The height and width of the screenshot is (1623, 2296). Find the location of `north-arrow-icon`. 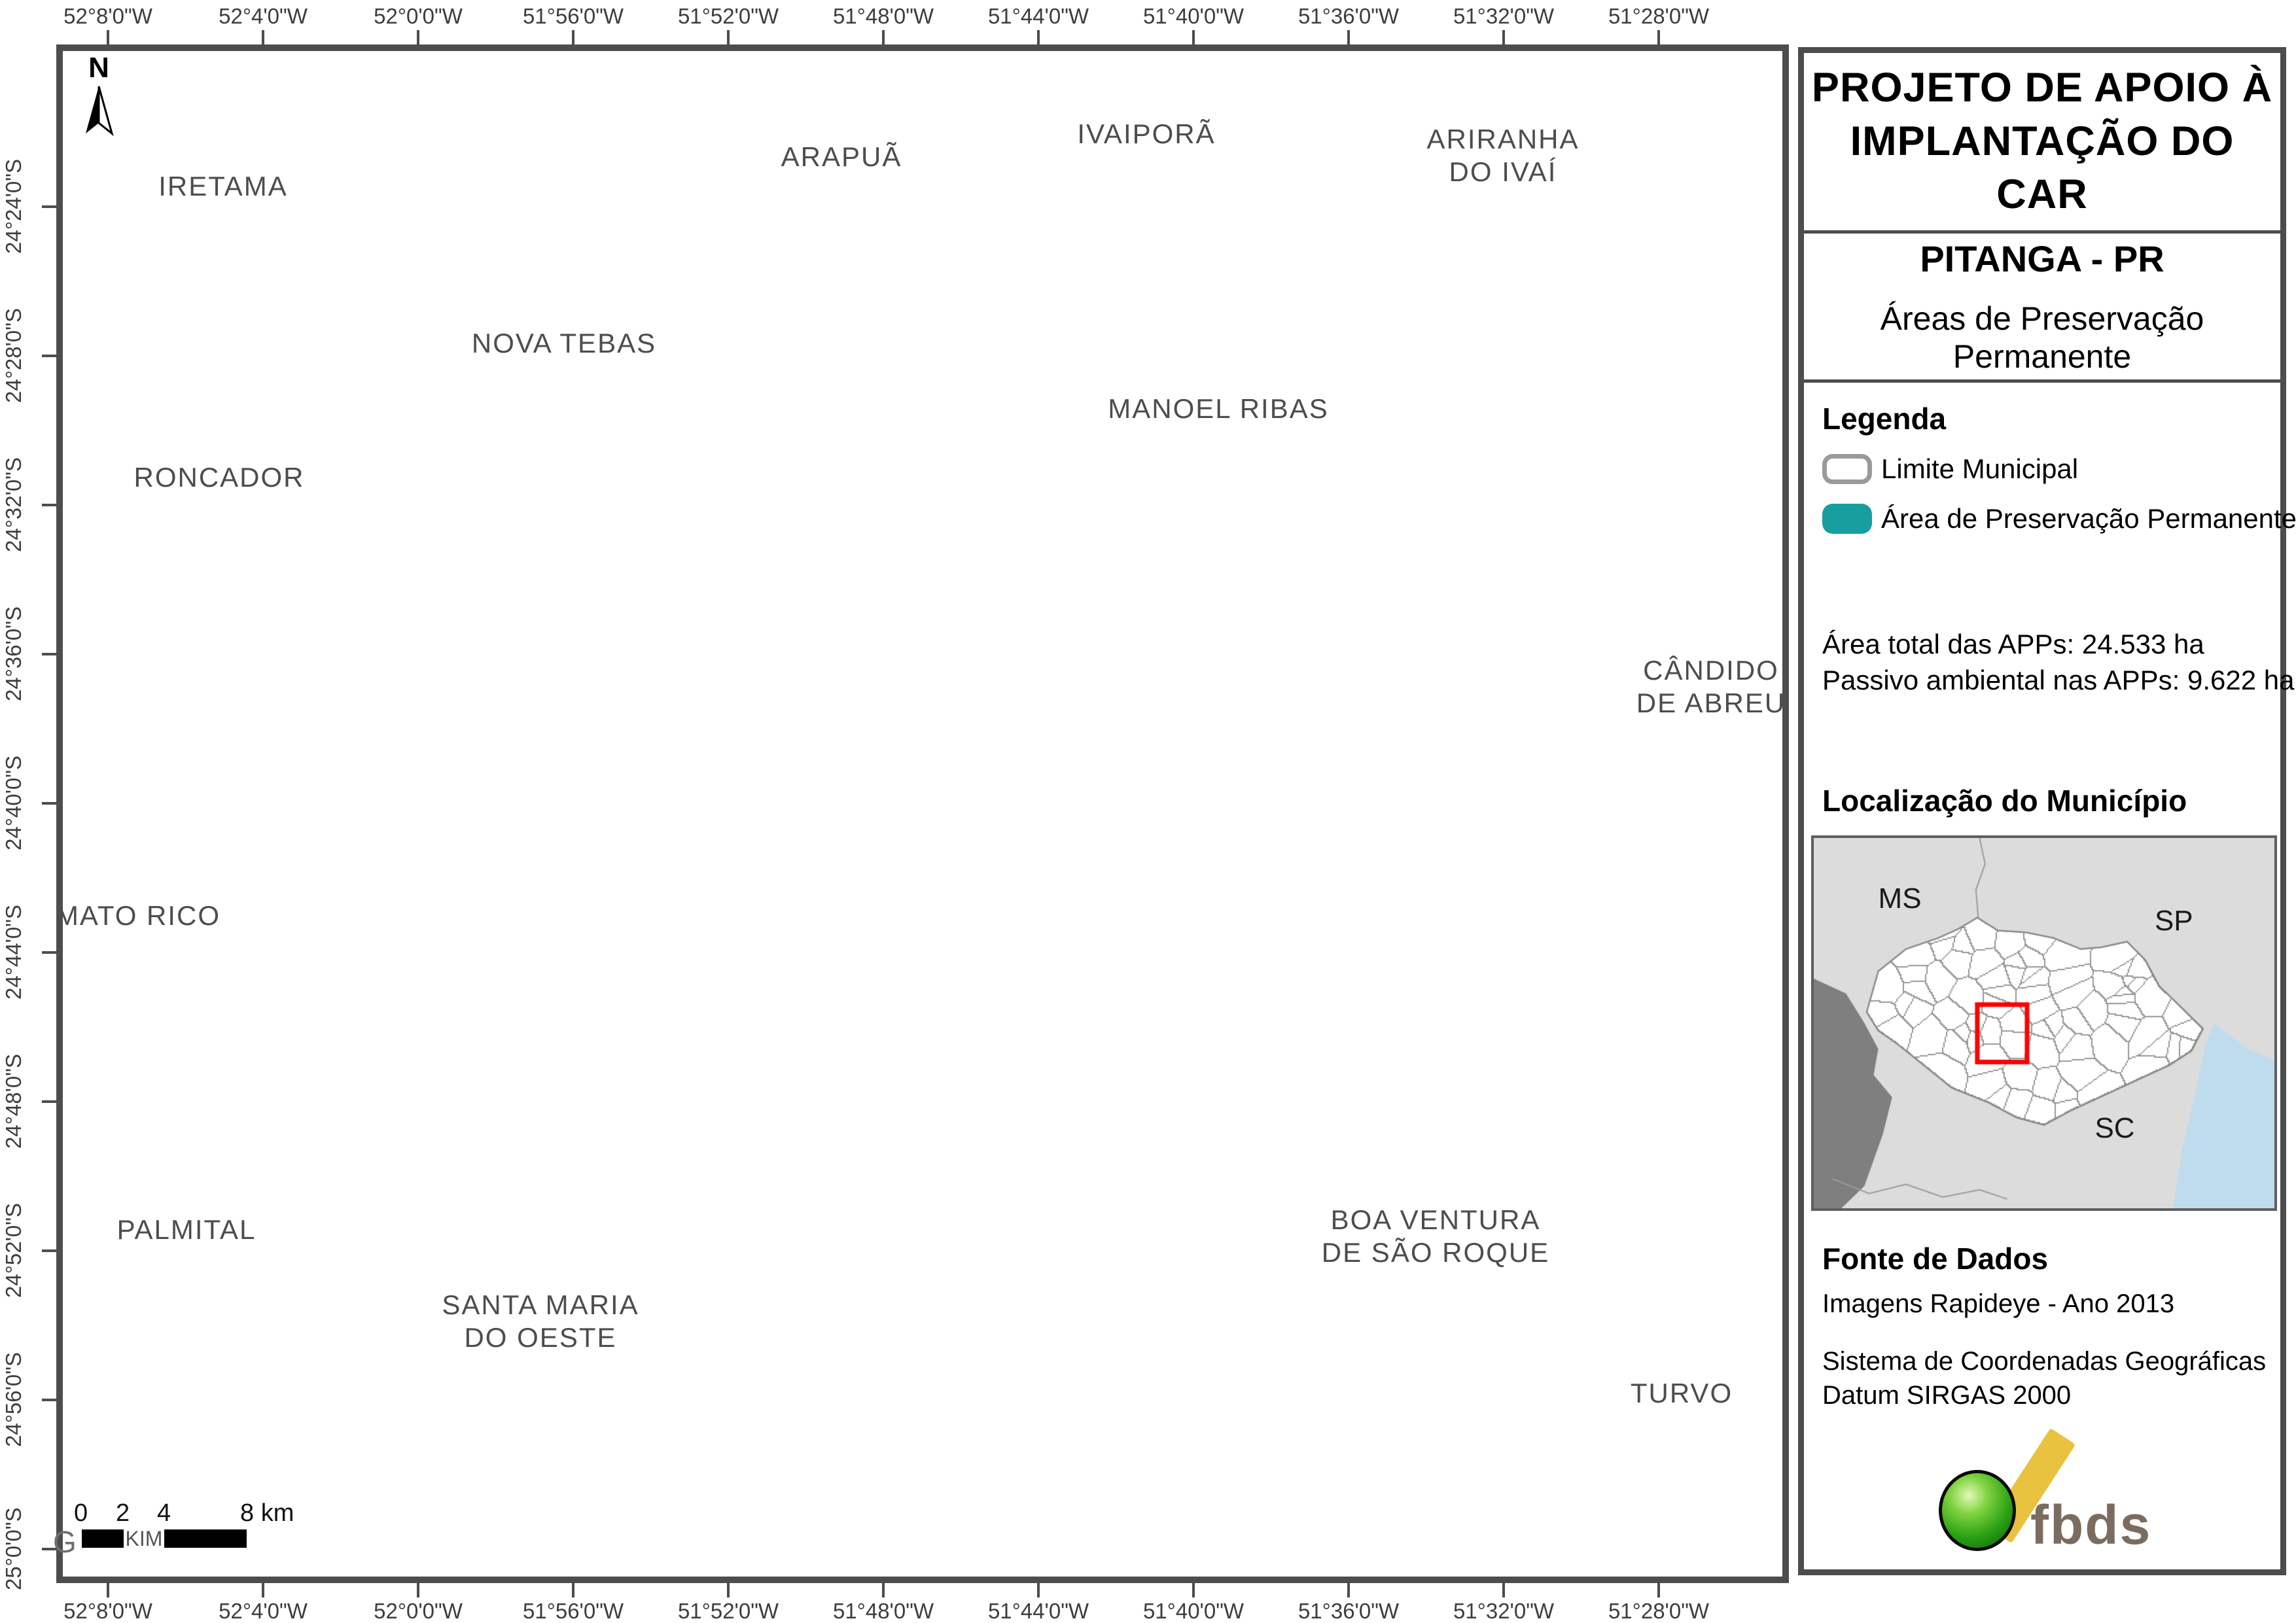

north-arrow-icon is located at coordinates (100, 112).